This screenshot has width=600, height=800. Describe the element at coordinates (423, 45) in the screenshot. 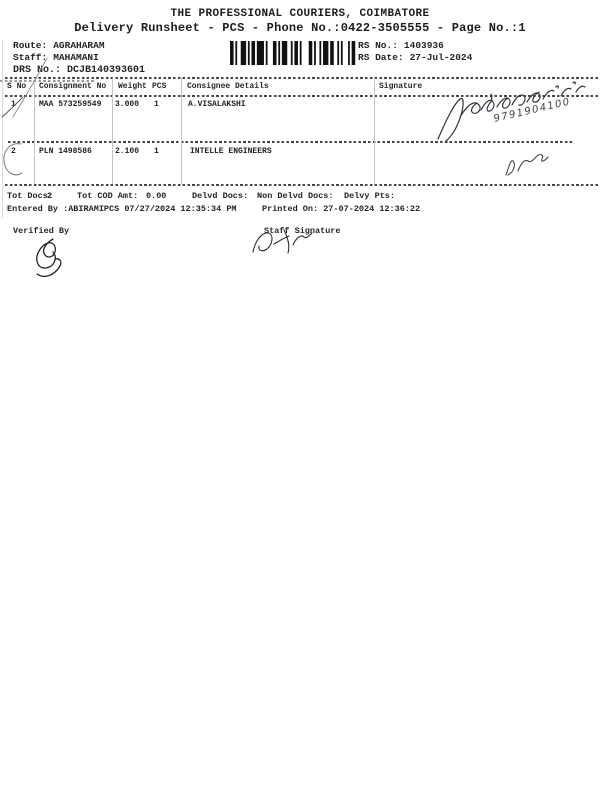

I see `rs-no-value: 1403936` at that location.